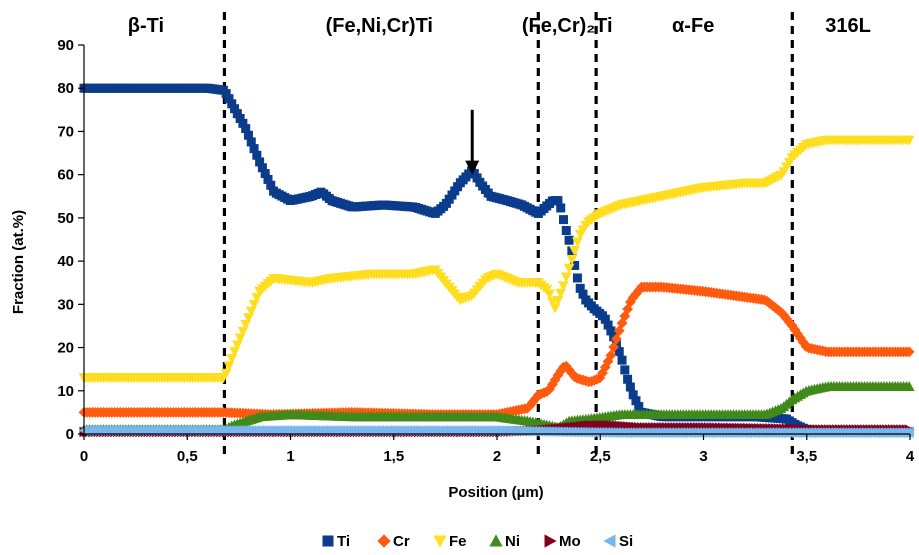 This screenshot has height=555, width=919. I want to click on legend-label: Ti, so click(343, 541).